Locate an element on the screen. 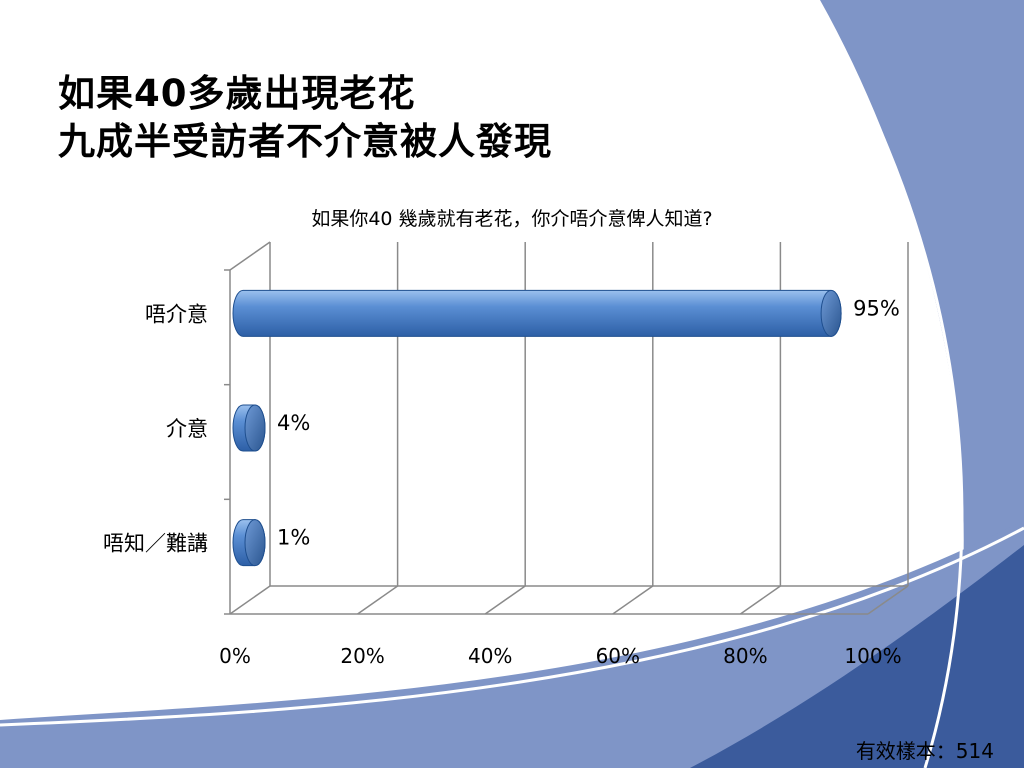 The height and width of the screenshot is (768, 1024). x-tick-label: 60% is located at coordinates (618, 656).